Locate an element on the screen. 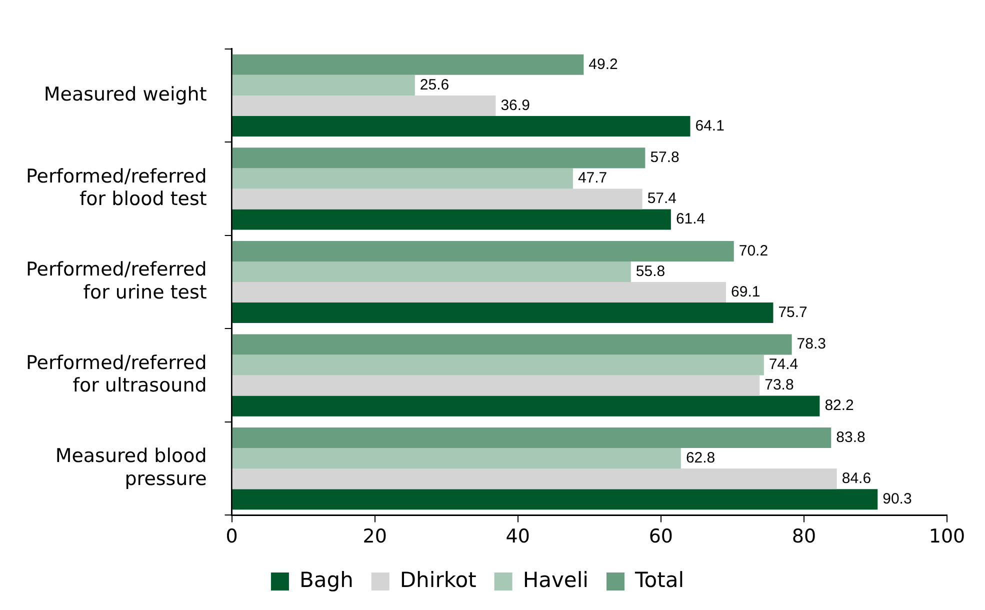  data-label: 57.4 is located at coordinates (662, 199).